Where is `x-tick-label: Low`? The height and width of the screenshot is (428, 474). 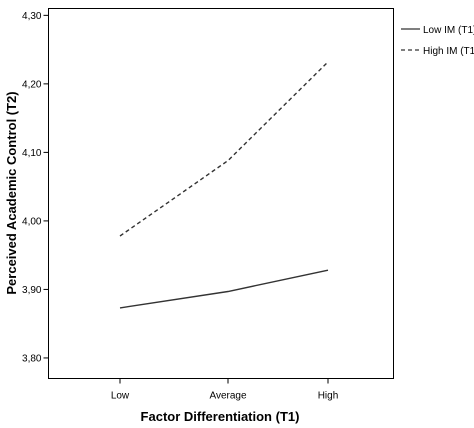 x-tick-label: Low is located at coordinates (120, 396).